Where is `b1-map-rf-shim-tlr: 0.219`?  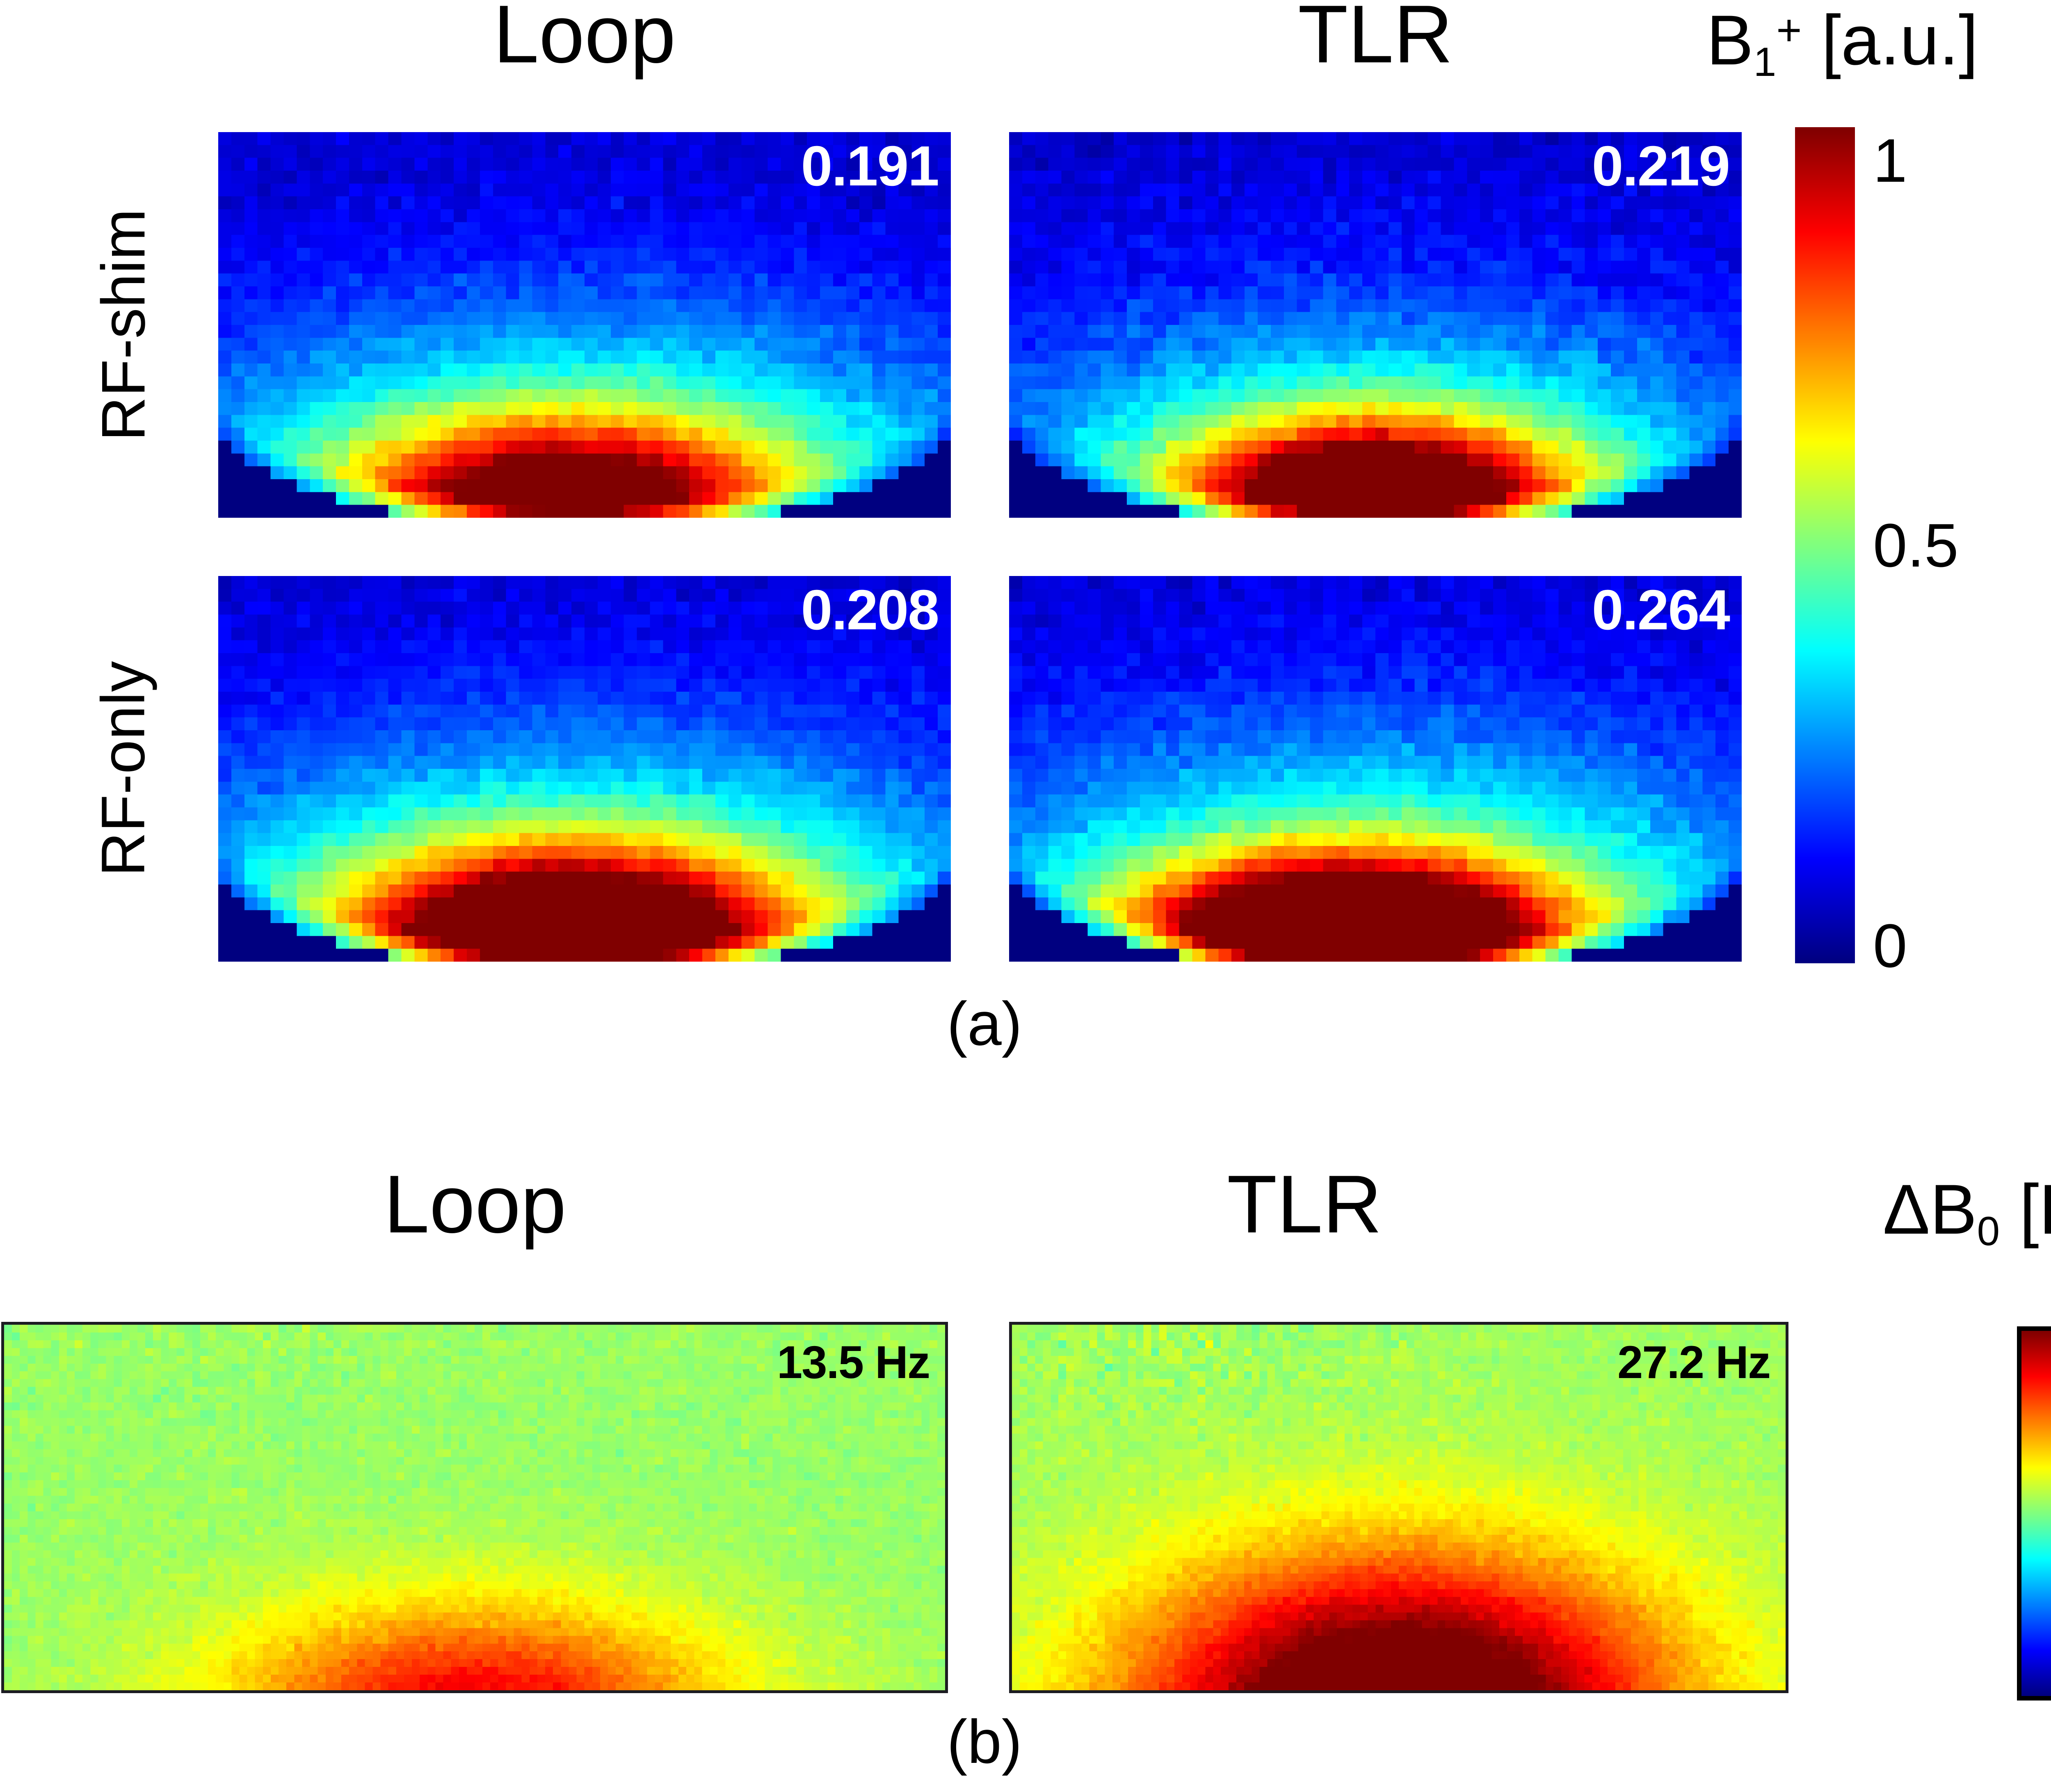 b1-map-rf-shim-tlr: 0.219 is located at coordinates (1375, 325).